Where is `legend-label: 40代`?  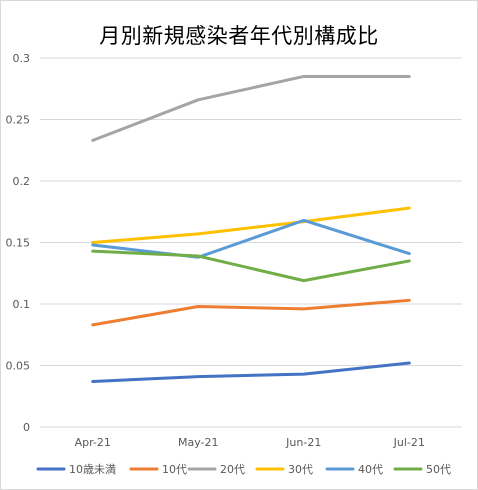 legend-label: 40代 is located at coordinates (370, 469).